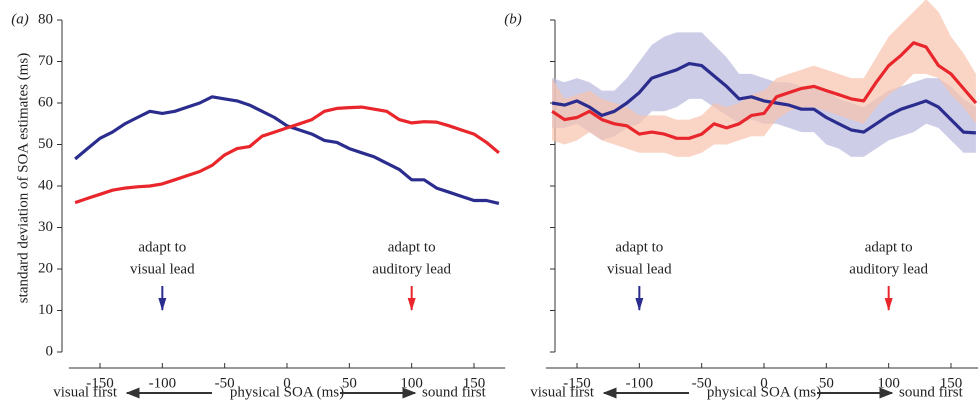  Describe the element at coordinates (45, 227) in the screenshot. I see `y-tick-label: 30` at that location.